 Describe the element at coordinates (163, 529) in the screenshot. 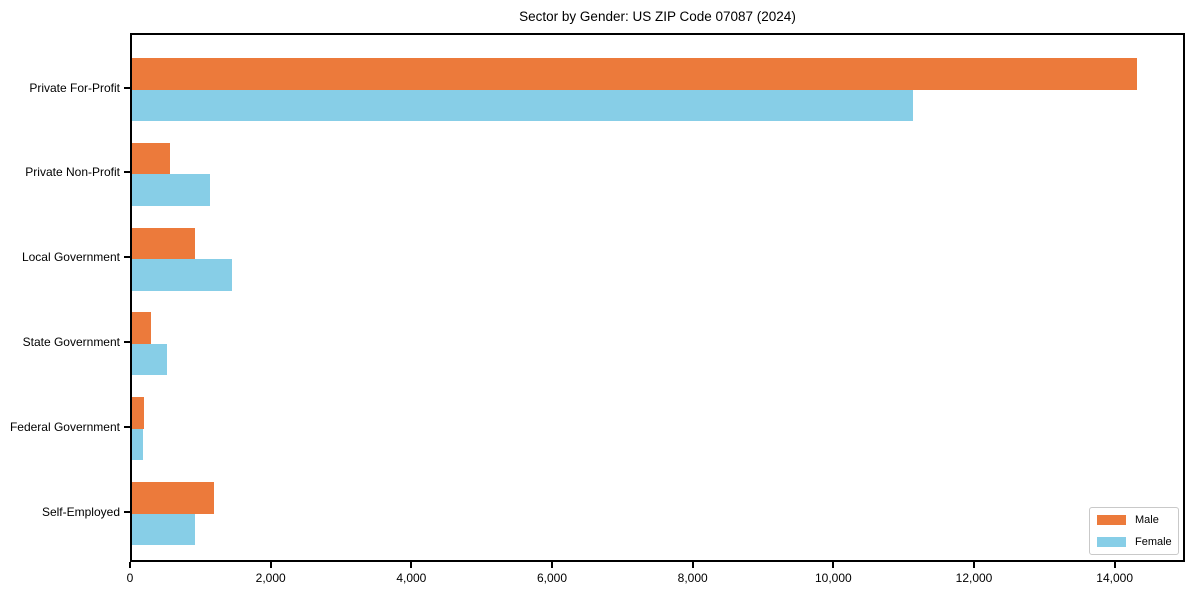

I see `bar-female-self-employed` at that location.